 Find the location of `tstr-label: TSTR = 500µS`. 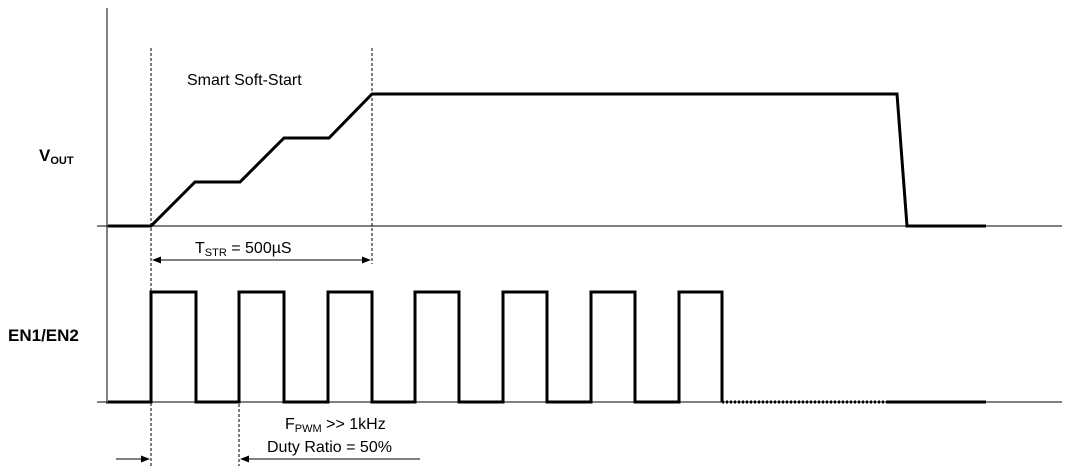

tstr-label: TSTR = 500µS is located at coordinates (243, 249).